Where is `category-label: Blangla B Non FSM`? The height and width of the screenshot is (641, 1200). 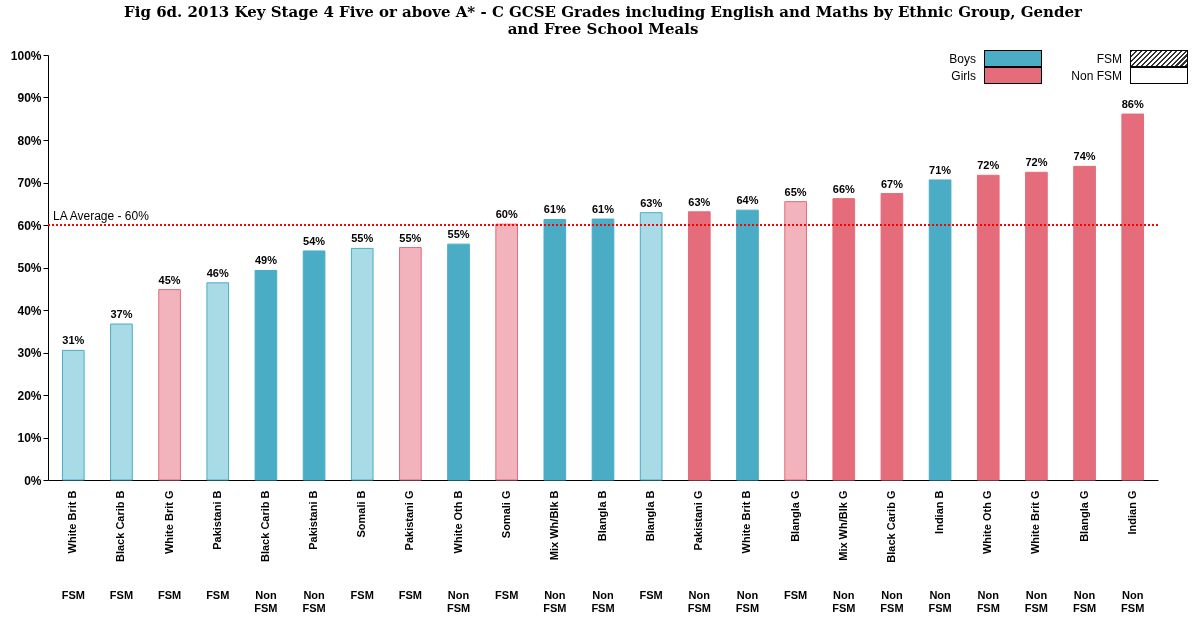 category-label: Blangla B Non FSM is located at coordinates (603, 552).